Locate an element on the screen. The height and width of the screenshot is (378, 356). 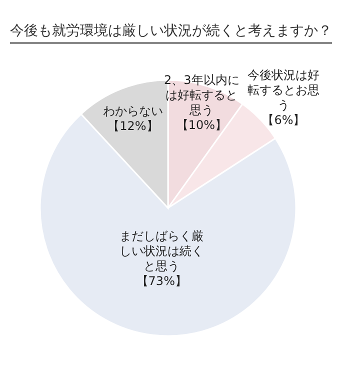
title: 今後も就労環境は厳しい状況が続くと考えますか？ is located at coordinates (171, 33).